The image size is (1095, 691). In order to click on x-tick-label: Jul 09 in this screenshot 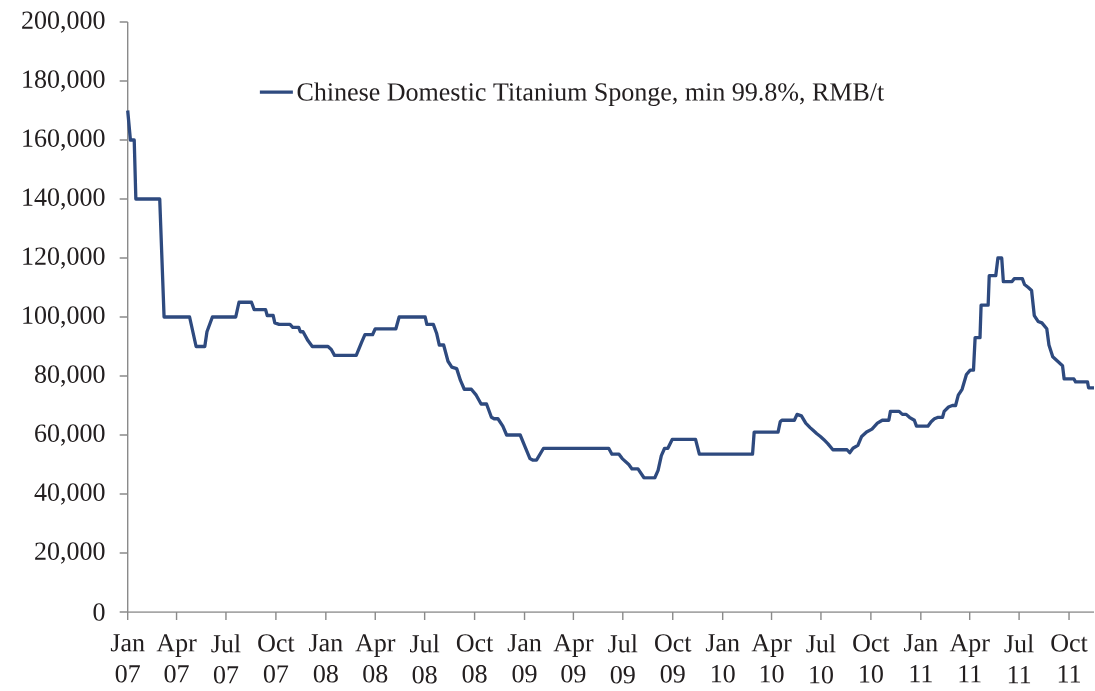, I will do `click(623, 659)`.